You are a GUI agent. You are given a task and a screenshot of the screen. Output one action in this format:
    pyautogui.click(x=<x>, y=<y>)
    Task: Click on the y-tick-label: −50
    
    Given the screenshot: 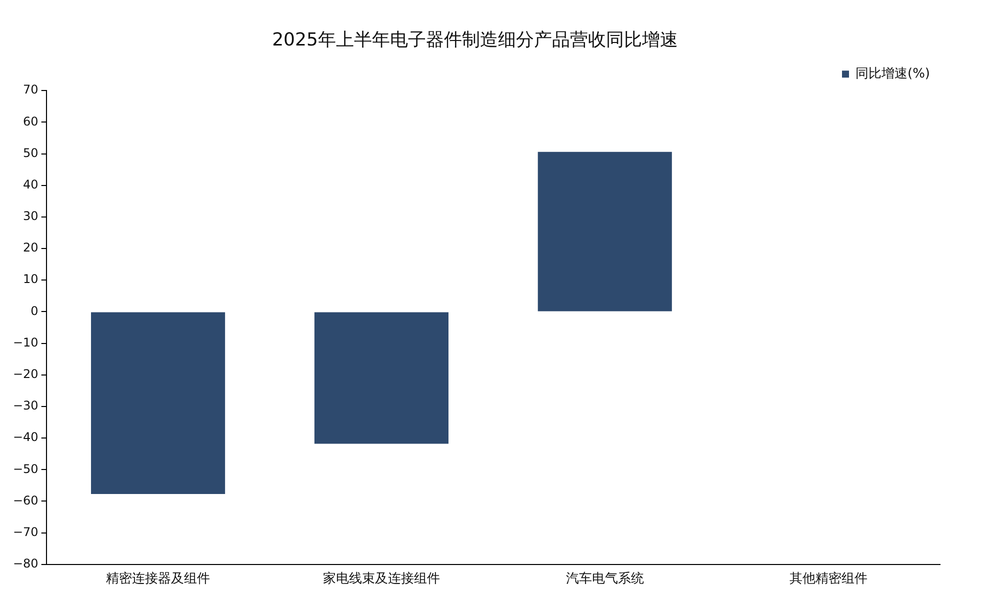 What is the action you would take?
    pyautogui.click(x=25, y=469)
    